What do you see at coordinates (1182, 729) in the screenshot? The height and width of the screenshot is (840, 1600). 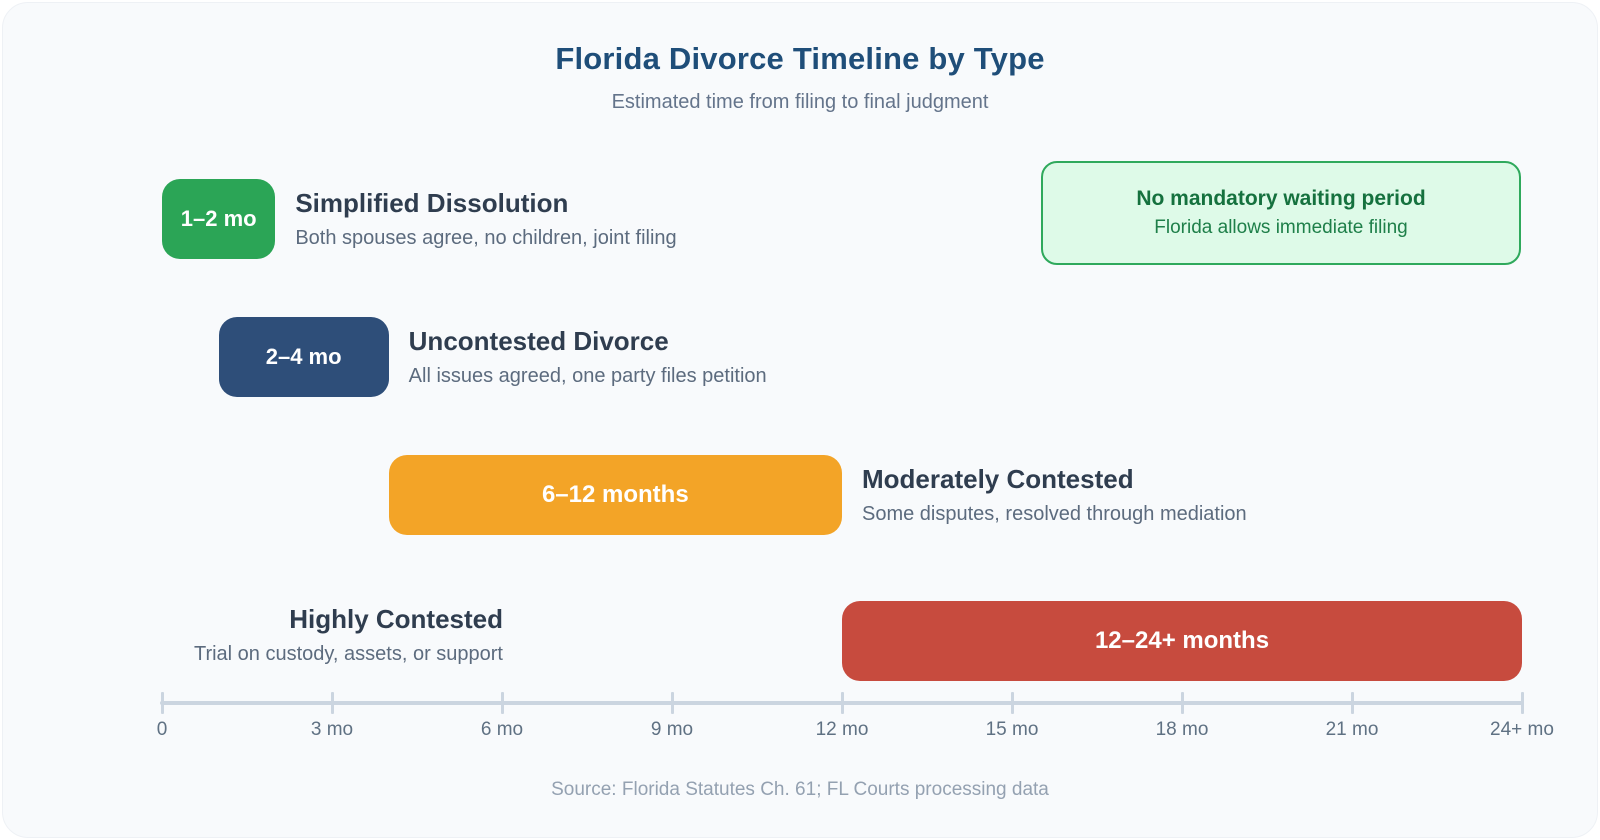 I see `axis-tick-label: 18 mo` at bounding box center [1182, 729].